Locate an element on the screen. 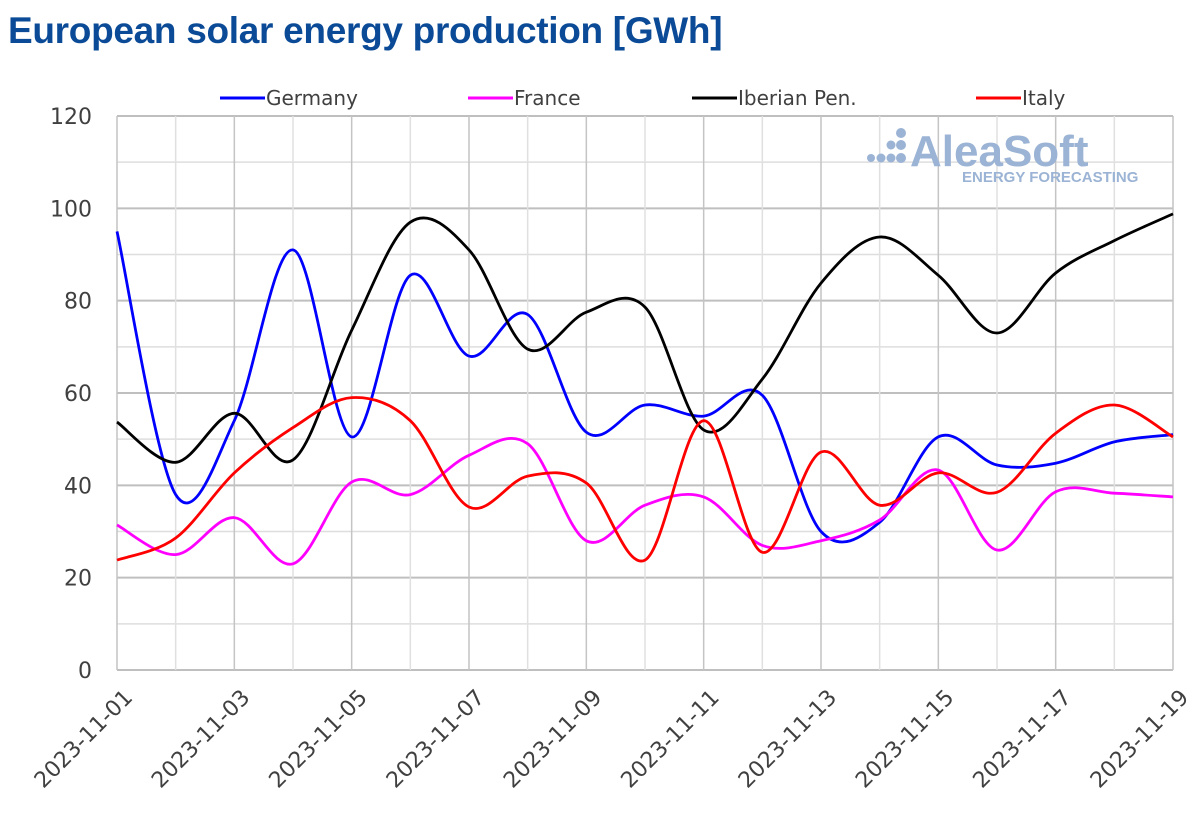 The height and width of the screenshot is (835, 1200). x-tick-label: 2023-11-19 is located at coordinates (1140, 739).